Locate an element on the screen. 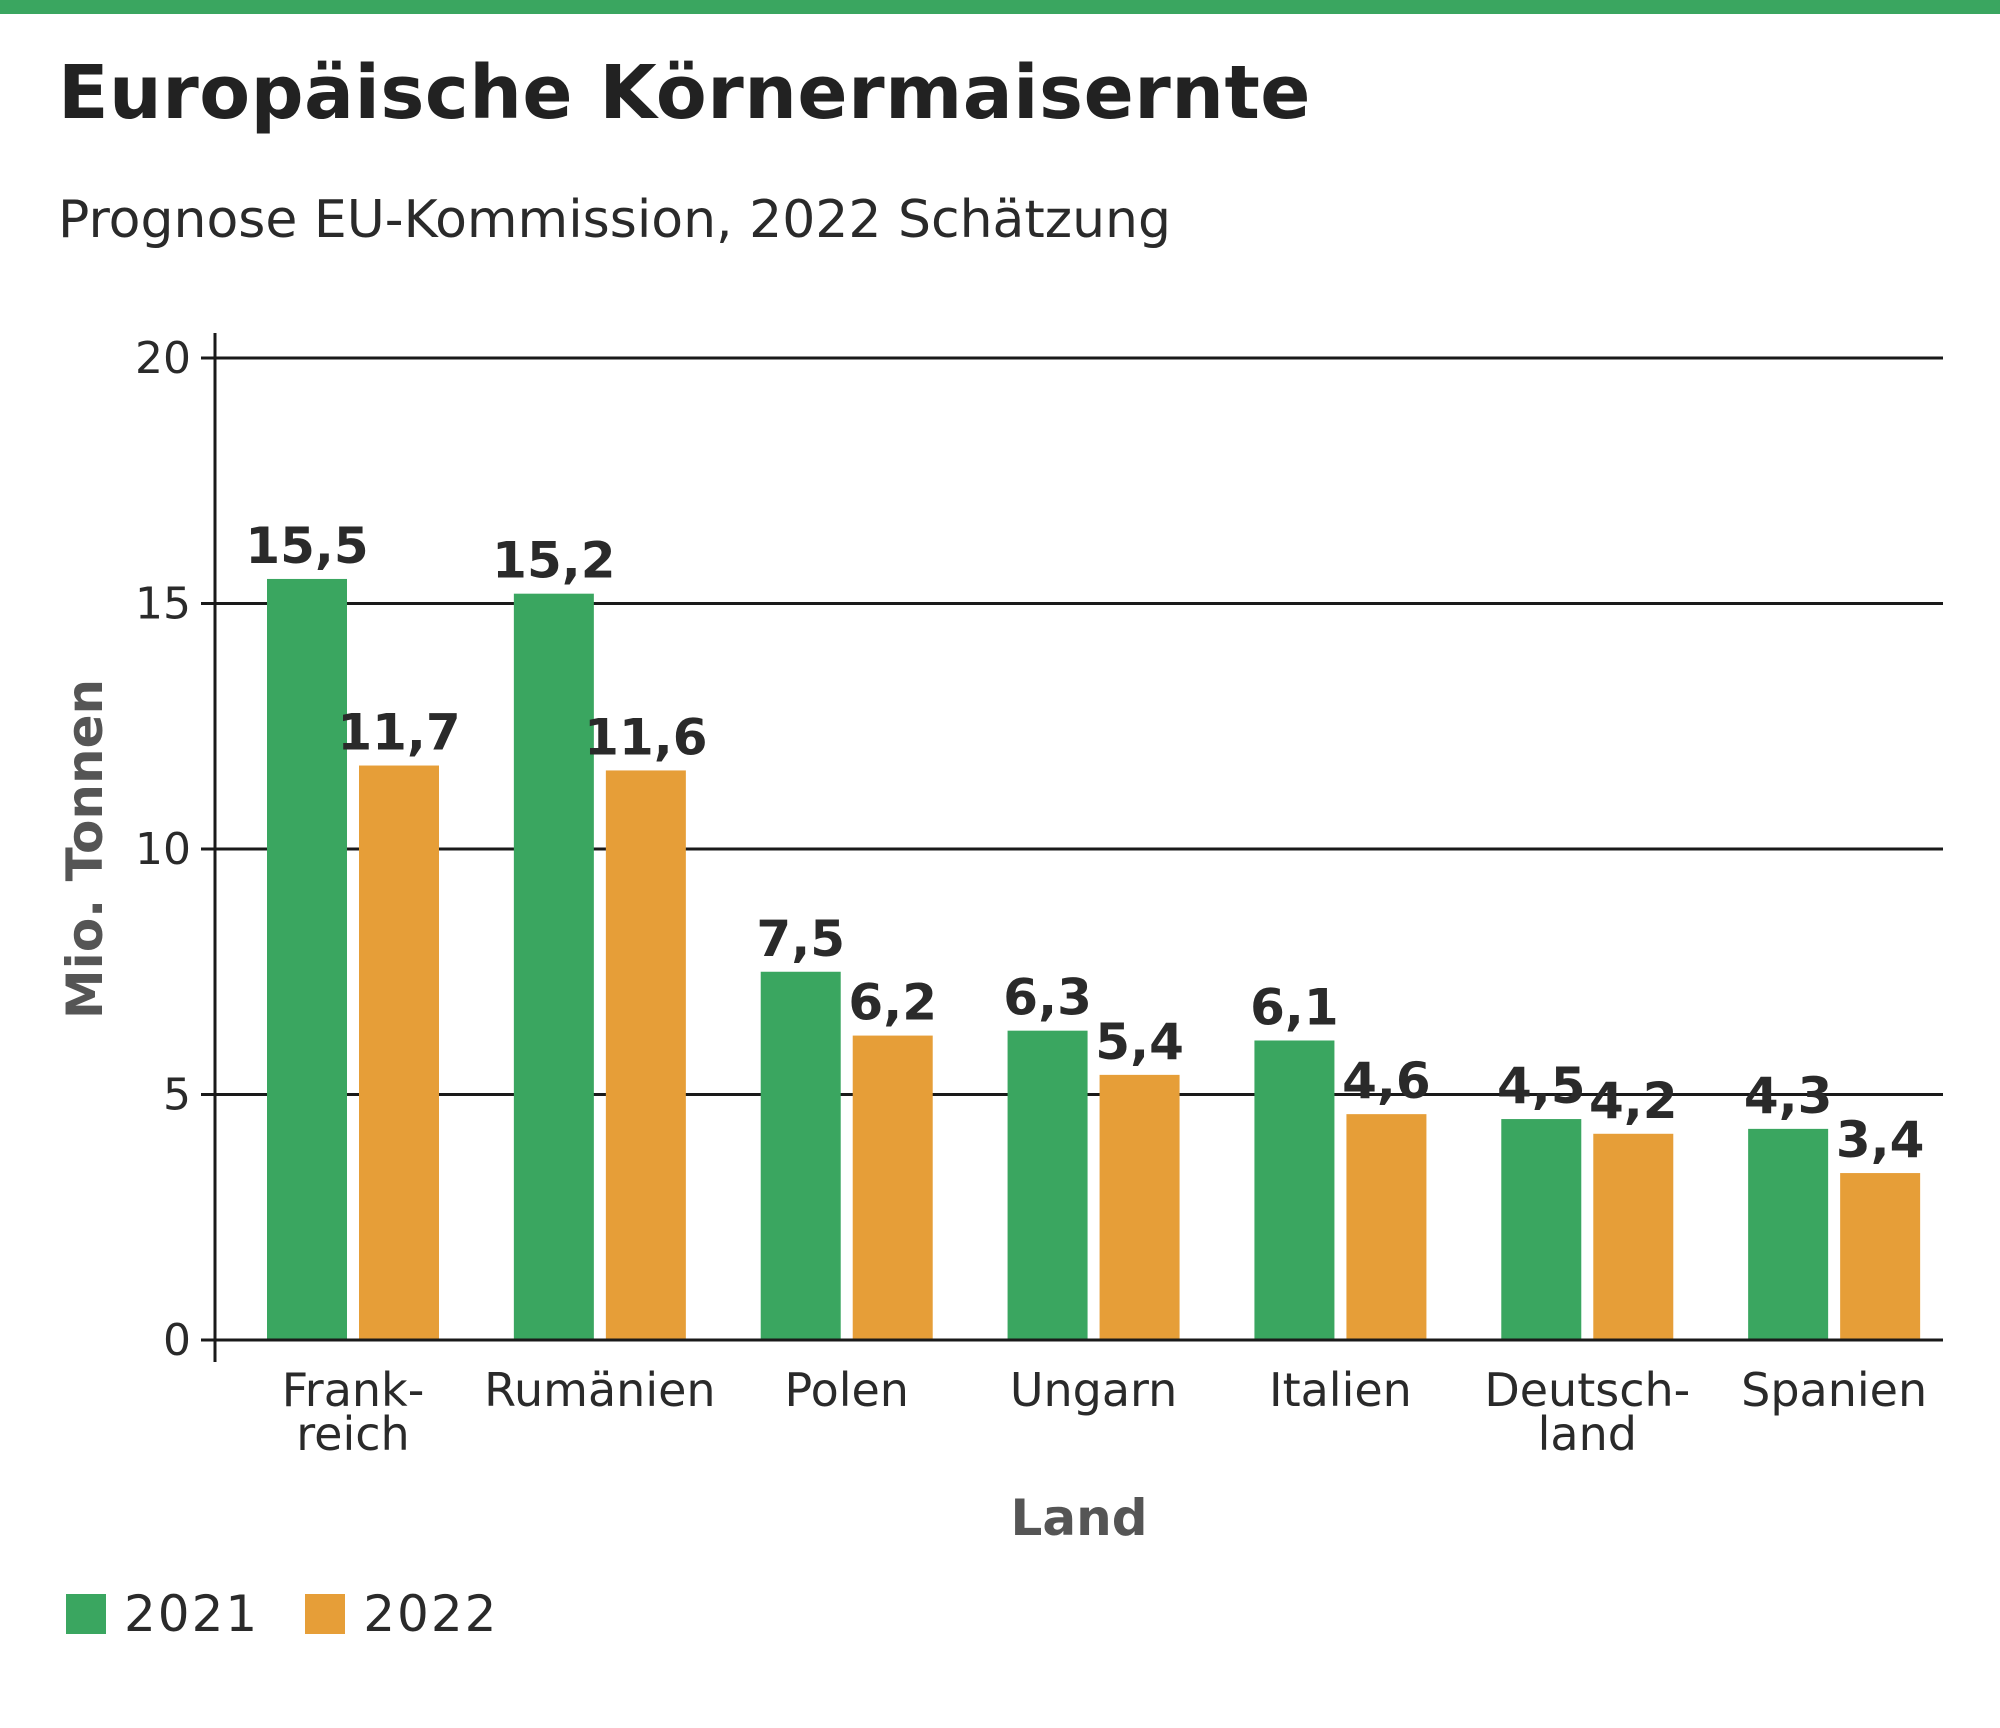  x-category-label: Ungarn is located at coordinates (1093, 1390).